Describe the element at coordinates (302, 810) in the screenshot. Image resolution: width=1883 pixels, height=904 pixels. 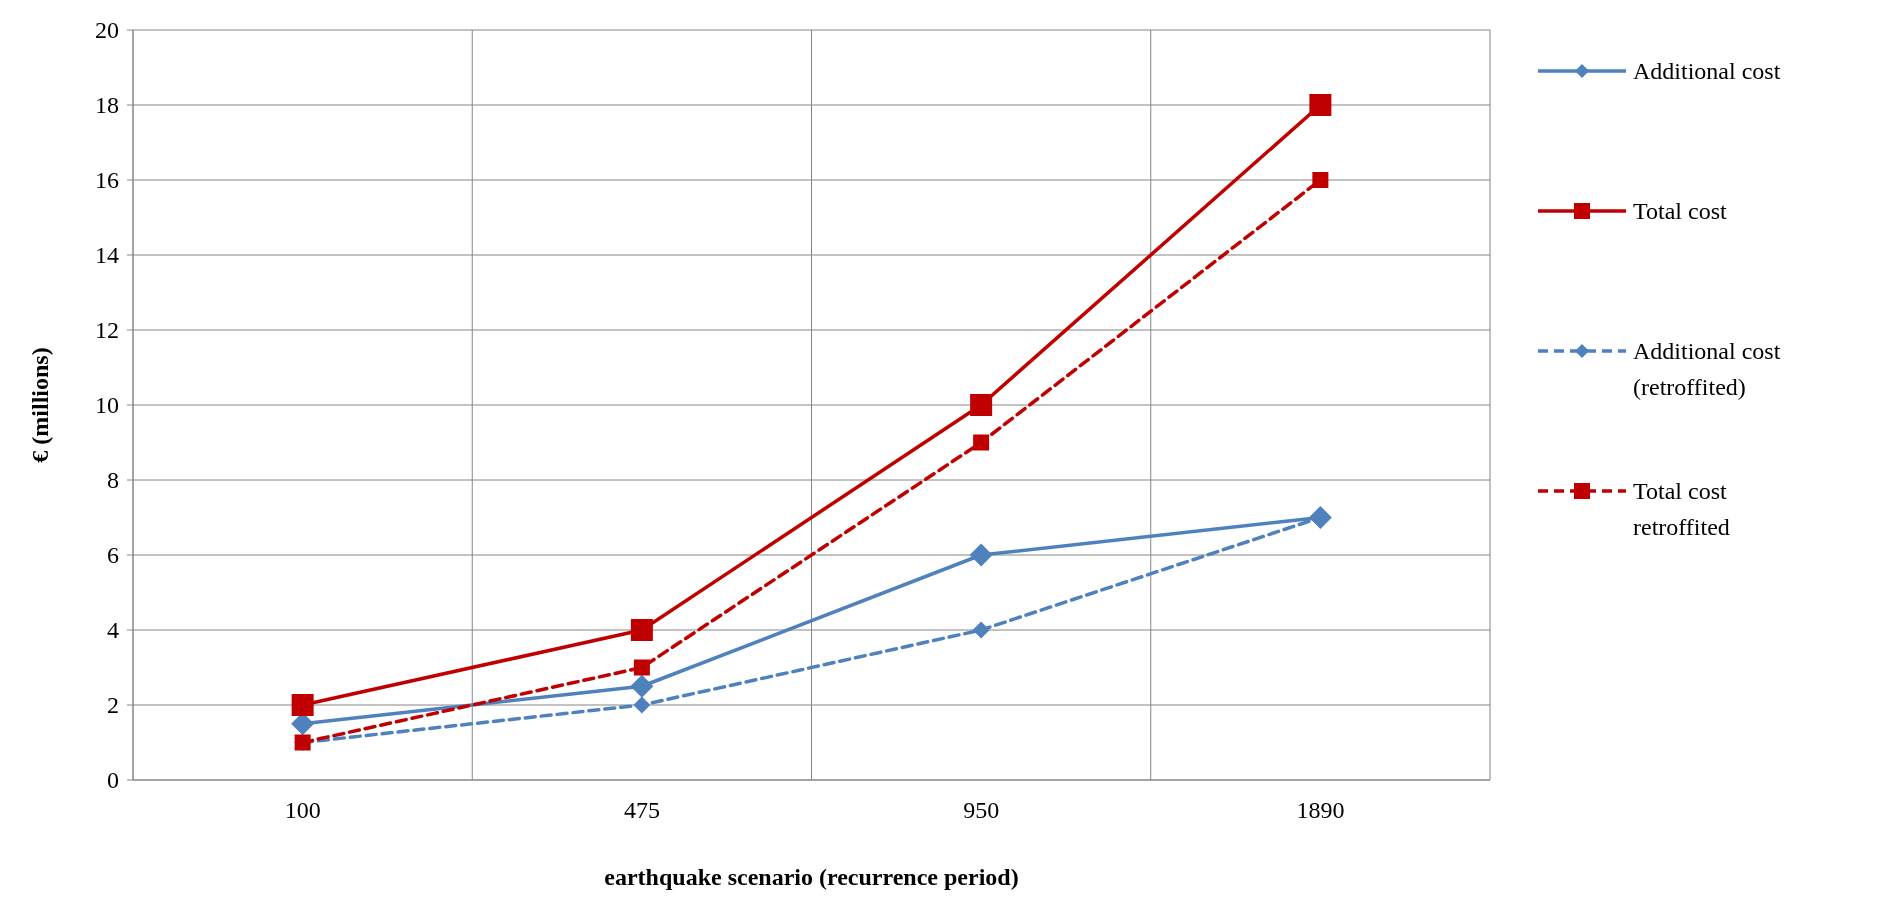
I see `x-tick-label: 100` at that location.